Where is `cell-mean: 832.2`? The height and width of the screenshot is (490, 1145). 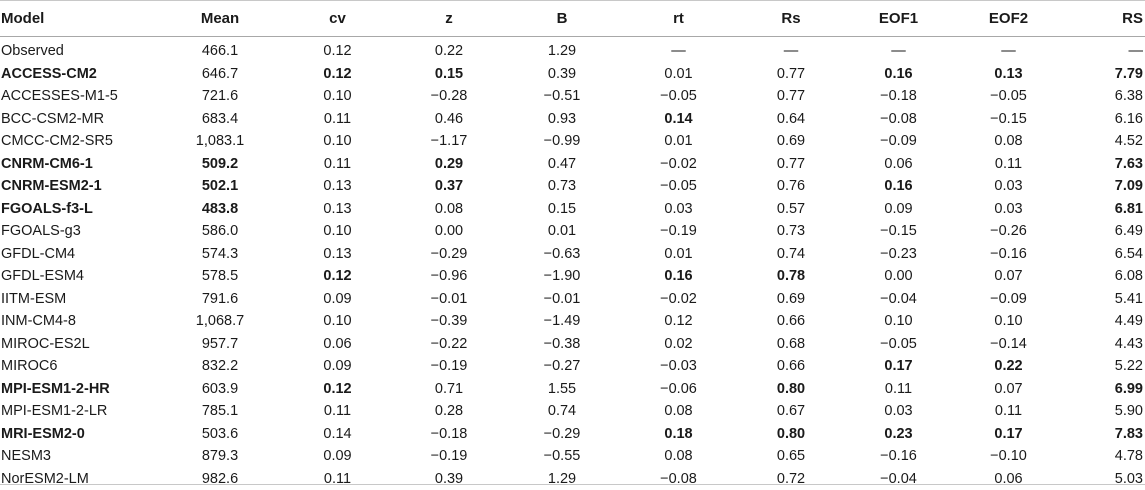 cell-mean: 832.2 is located at coordinates (220, 366).